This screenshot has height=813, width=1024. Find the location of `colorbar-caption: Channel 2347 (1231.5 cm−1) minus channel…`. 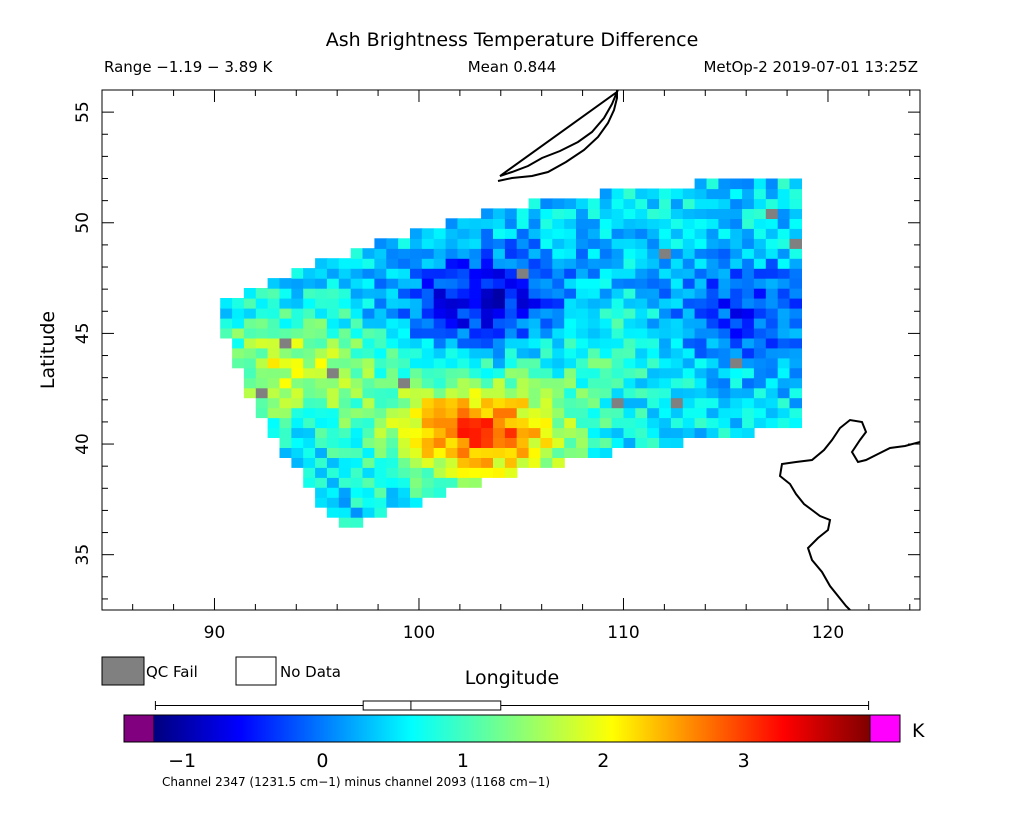

colorbar-caption: Channel 2347 (1231.5 cm−1) minus channel… is located at coordinates (356, 782).